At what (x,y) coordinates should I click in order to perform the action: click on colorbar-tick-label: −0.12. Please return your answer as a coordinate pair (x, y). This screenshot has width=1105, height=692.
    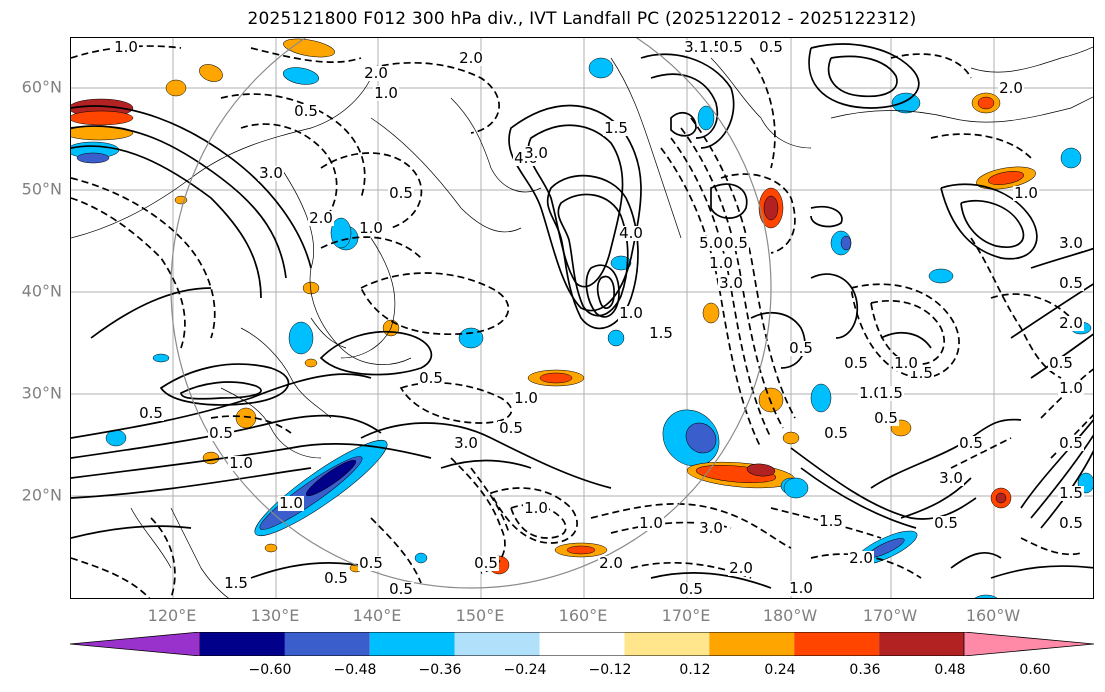
    Looking at the image, I should click on (610, 670).